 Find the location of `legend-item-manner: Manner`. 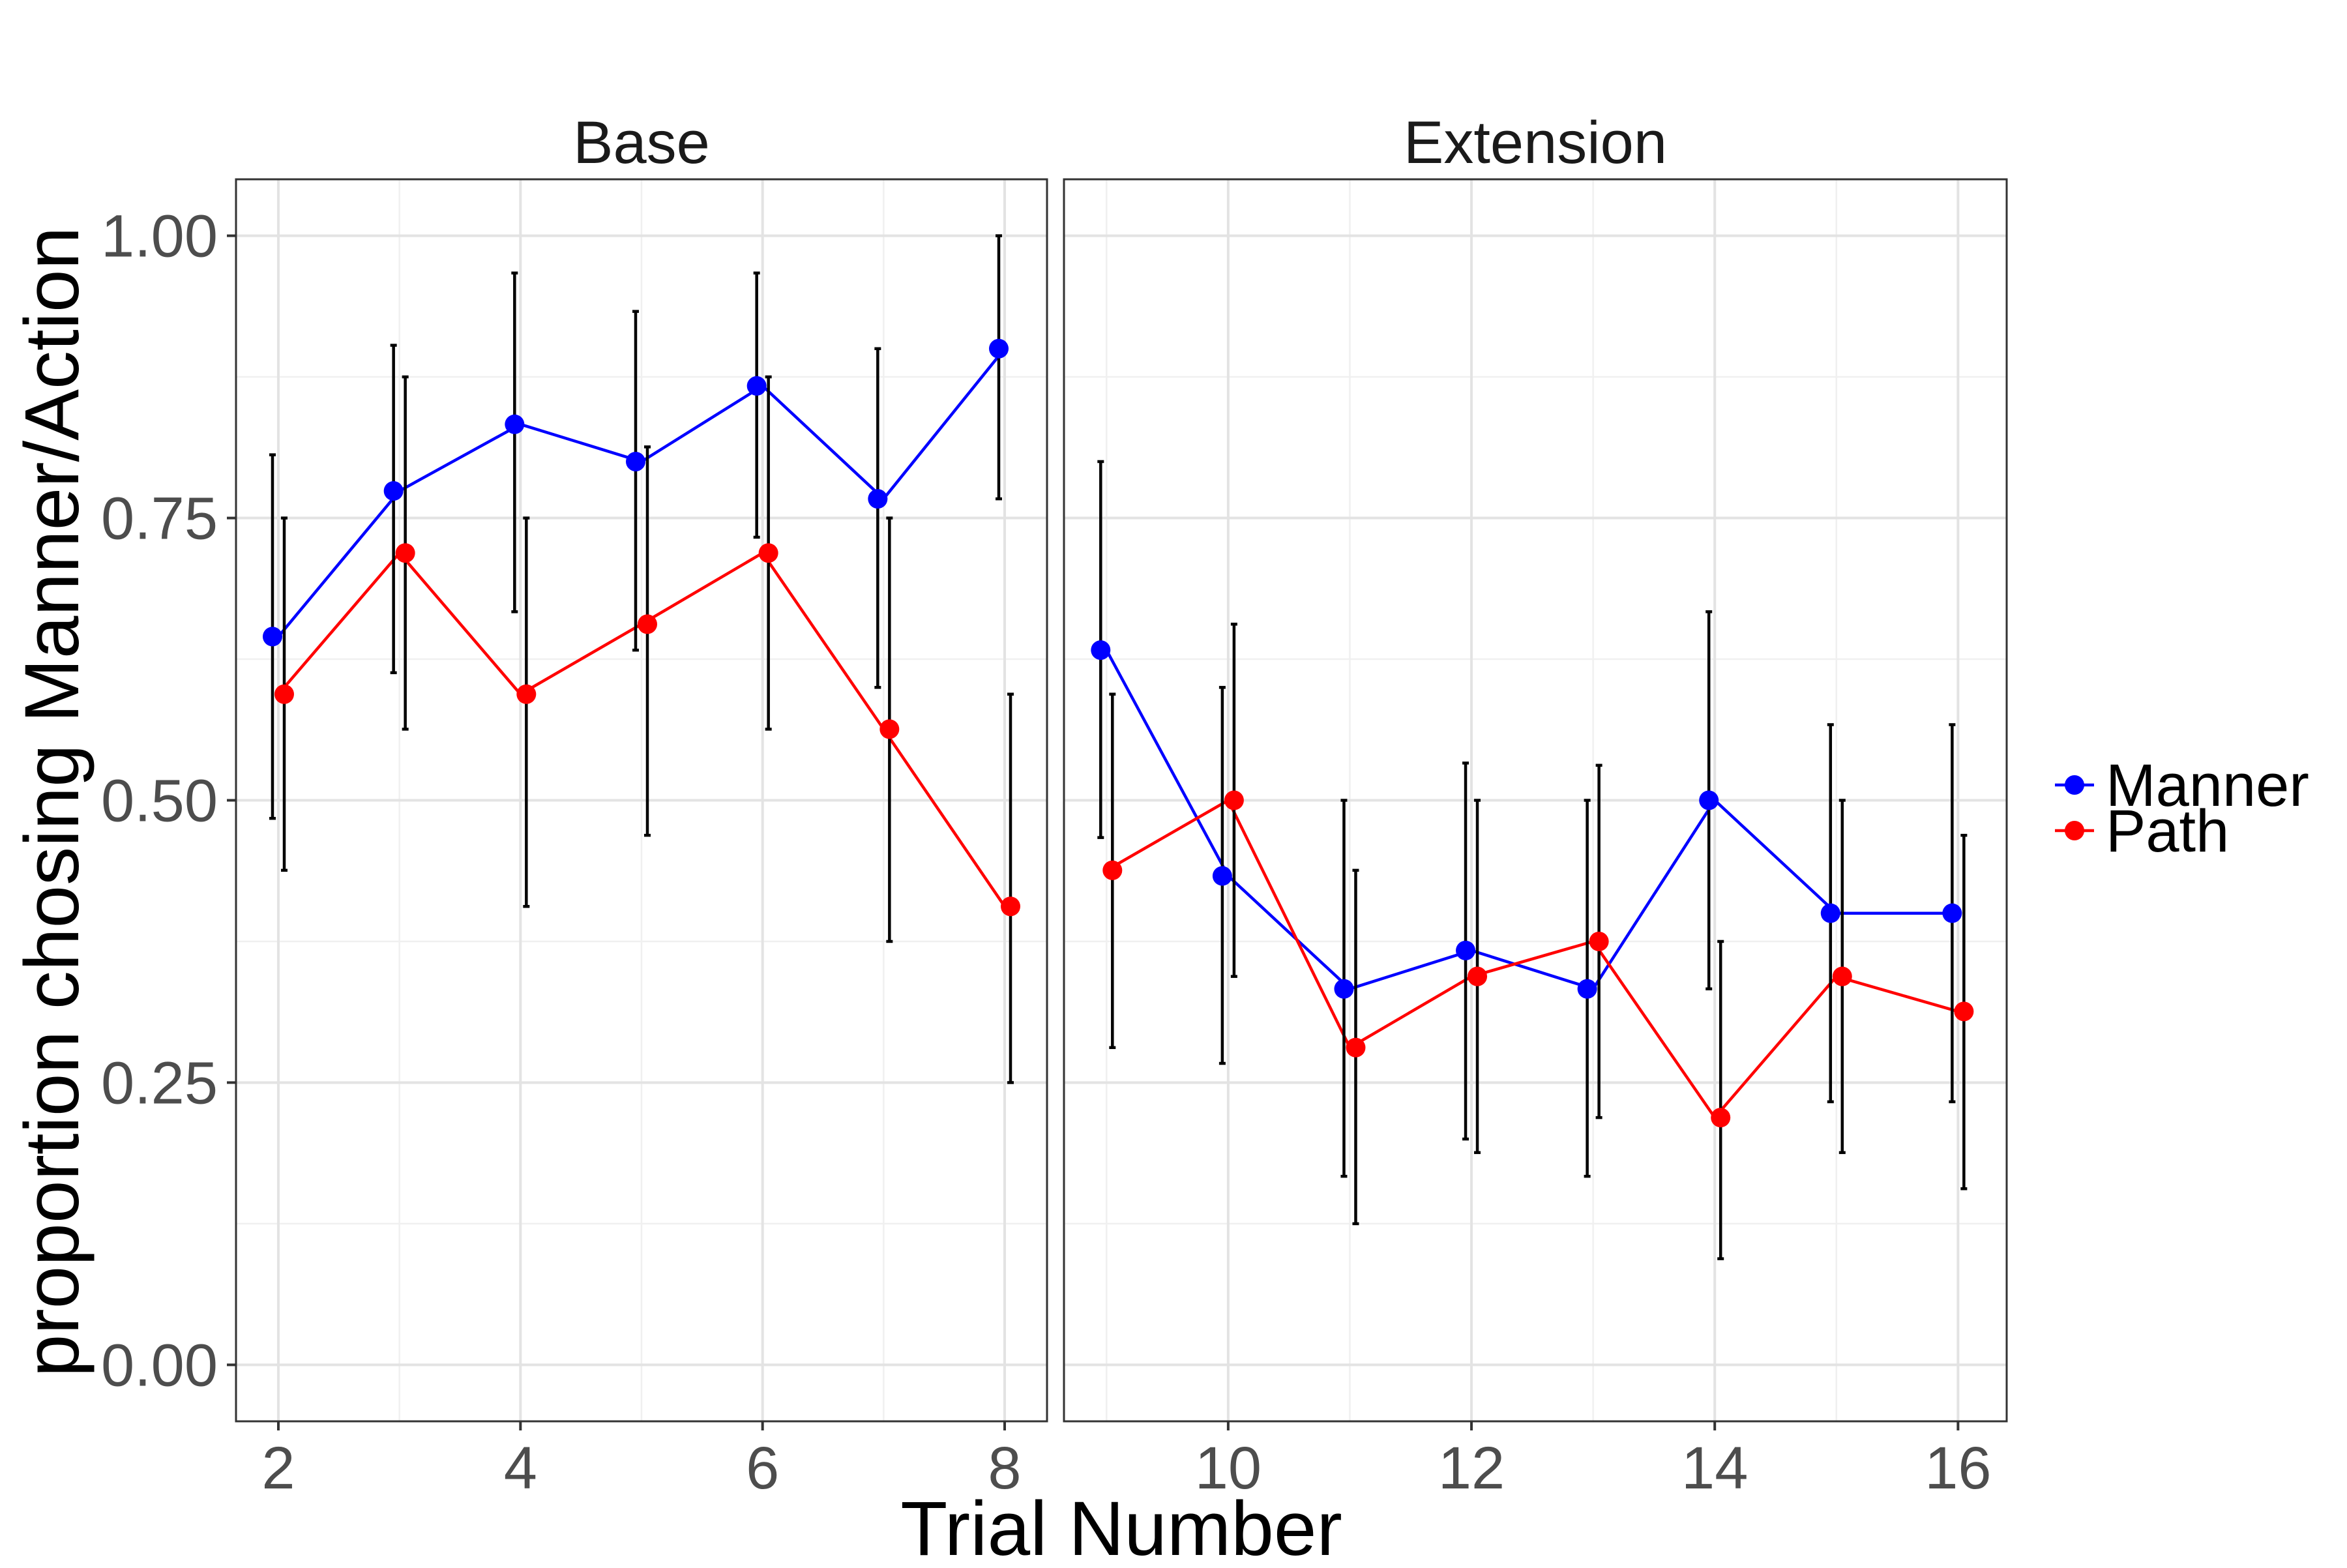

legend-item-manner: Manner is located at coordinates (2182, 786).